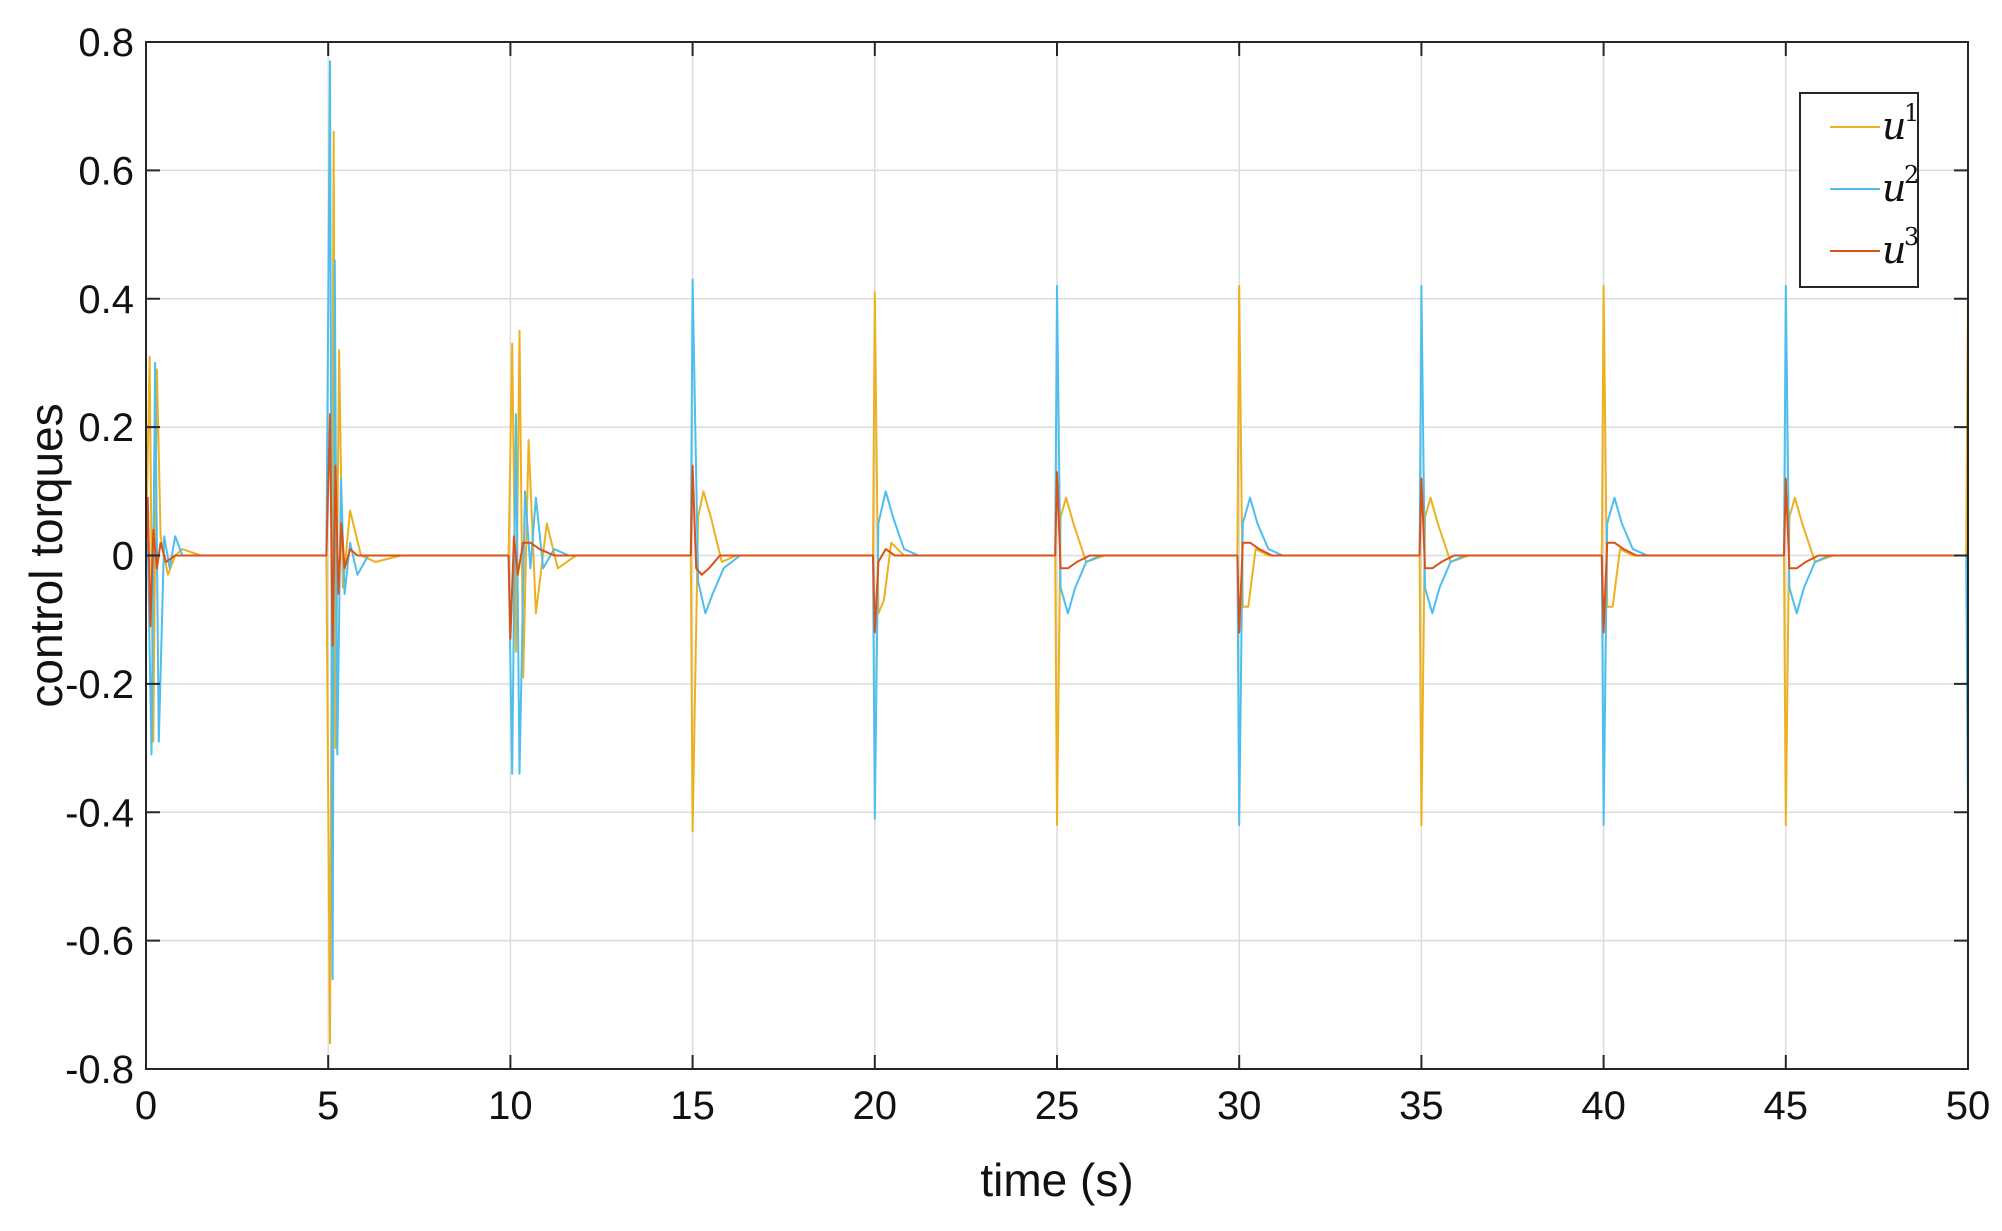 This screenshot has height=1231, width=2002. What do you see at coordinates (99, 1070) in the screenshot?
I see `y-tick-label: -0.8` at bounding box center [99, 1070].